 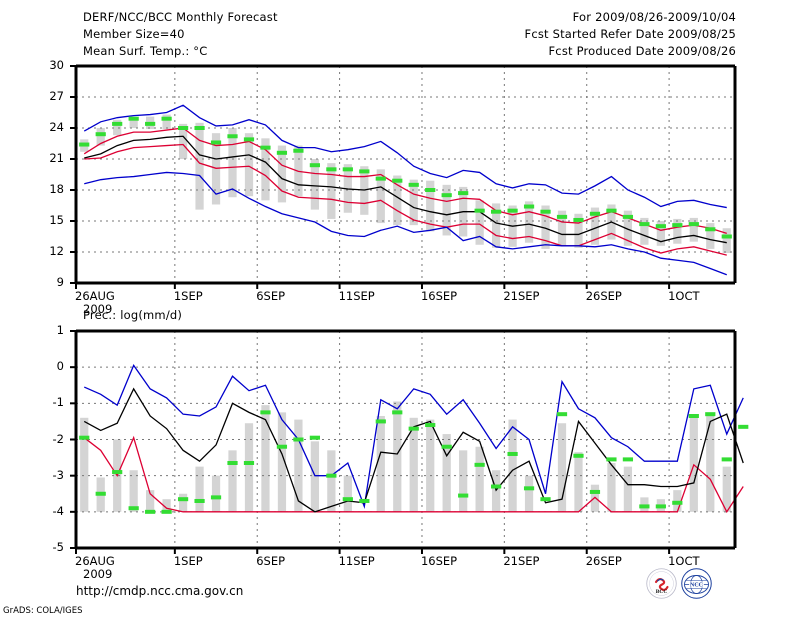 I want to click on member-size-label: Member Size=40, so click(x=134, y=34).